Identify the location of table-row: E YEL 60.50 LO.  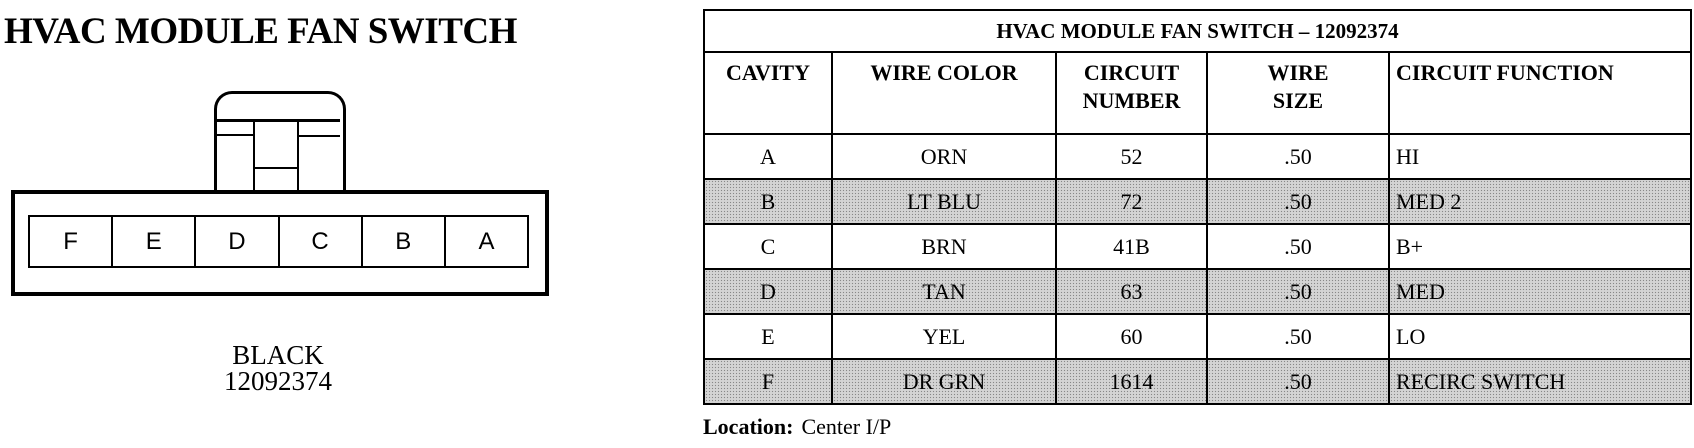
(1197, 336).